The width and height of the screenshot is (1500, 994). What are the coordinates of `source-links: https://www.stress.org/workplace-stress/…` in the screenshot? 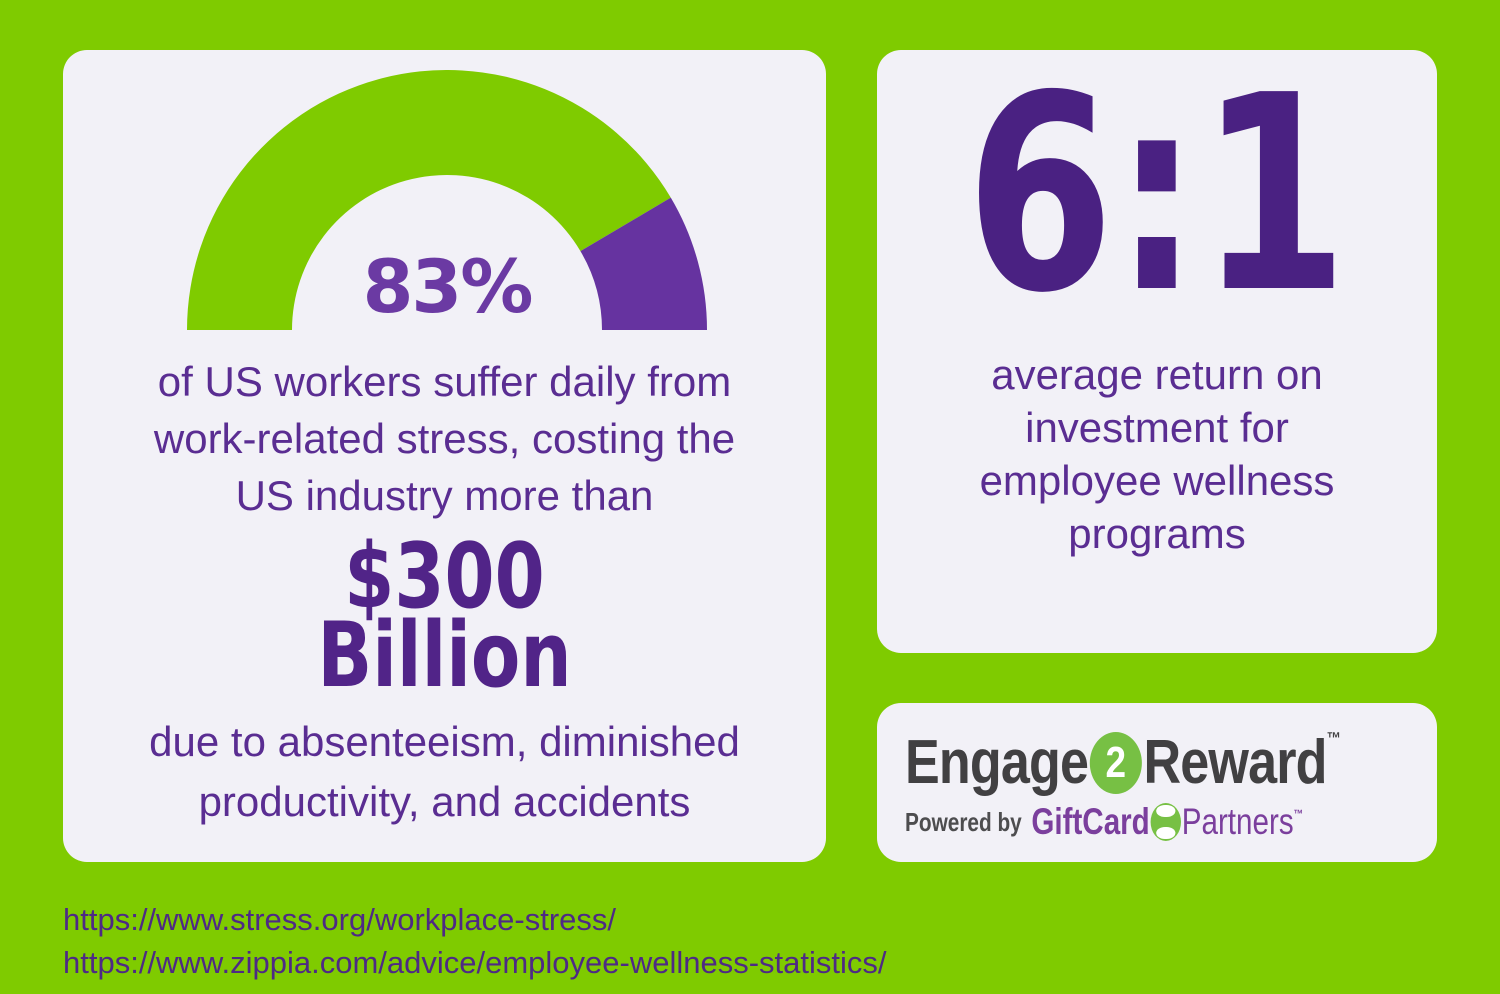 It's located at (475, 941).